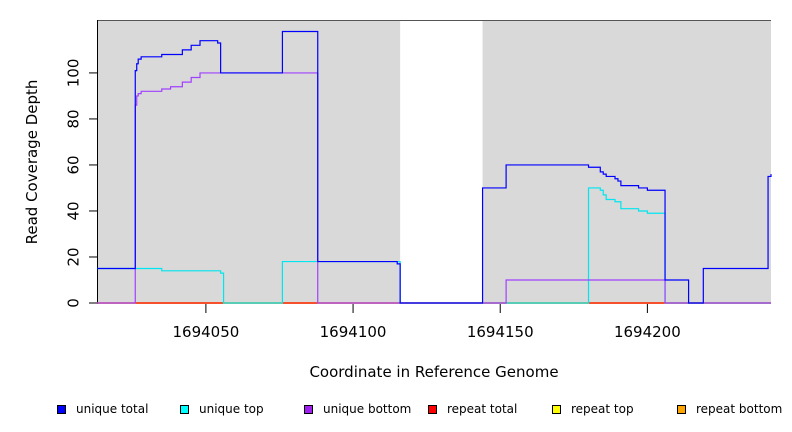  I want to click on gap-region, so click(441, 162).